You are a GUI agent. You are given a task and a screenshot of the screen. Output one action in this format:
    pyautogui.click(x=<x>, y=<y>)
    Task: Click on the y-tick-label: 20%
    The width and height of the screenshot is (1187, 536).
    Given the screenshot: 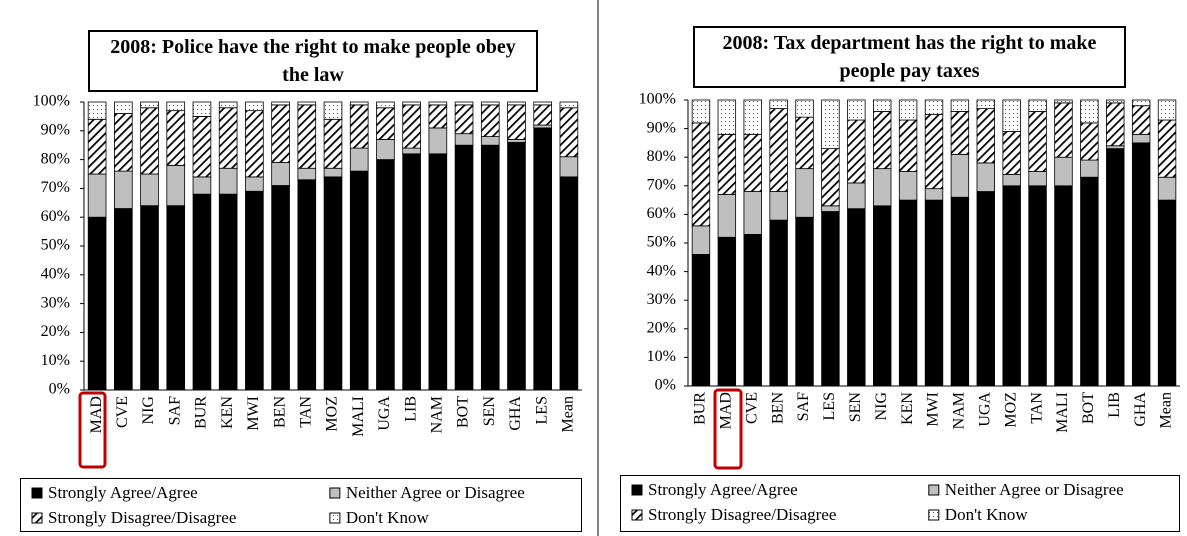 What is the action you would take?
    pyautogui.click(x=661, y=327)
    